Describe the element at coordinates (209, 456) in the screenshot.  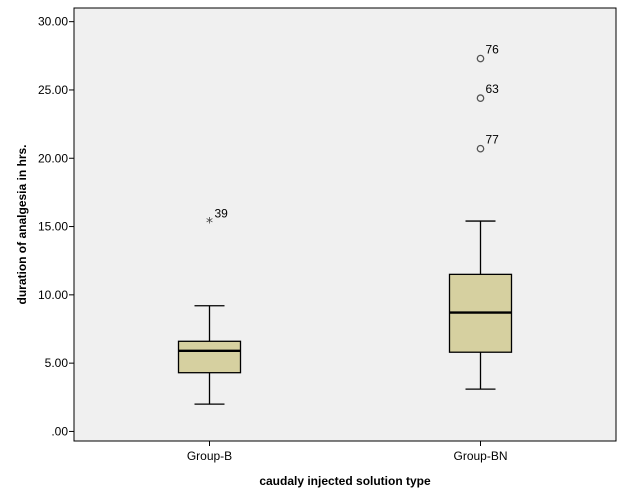
I see `x-tick-label: Group-B` at that location.